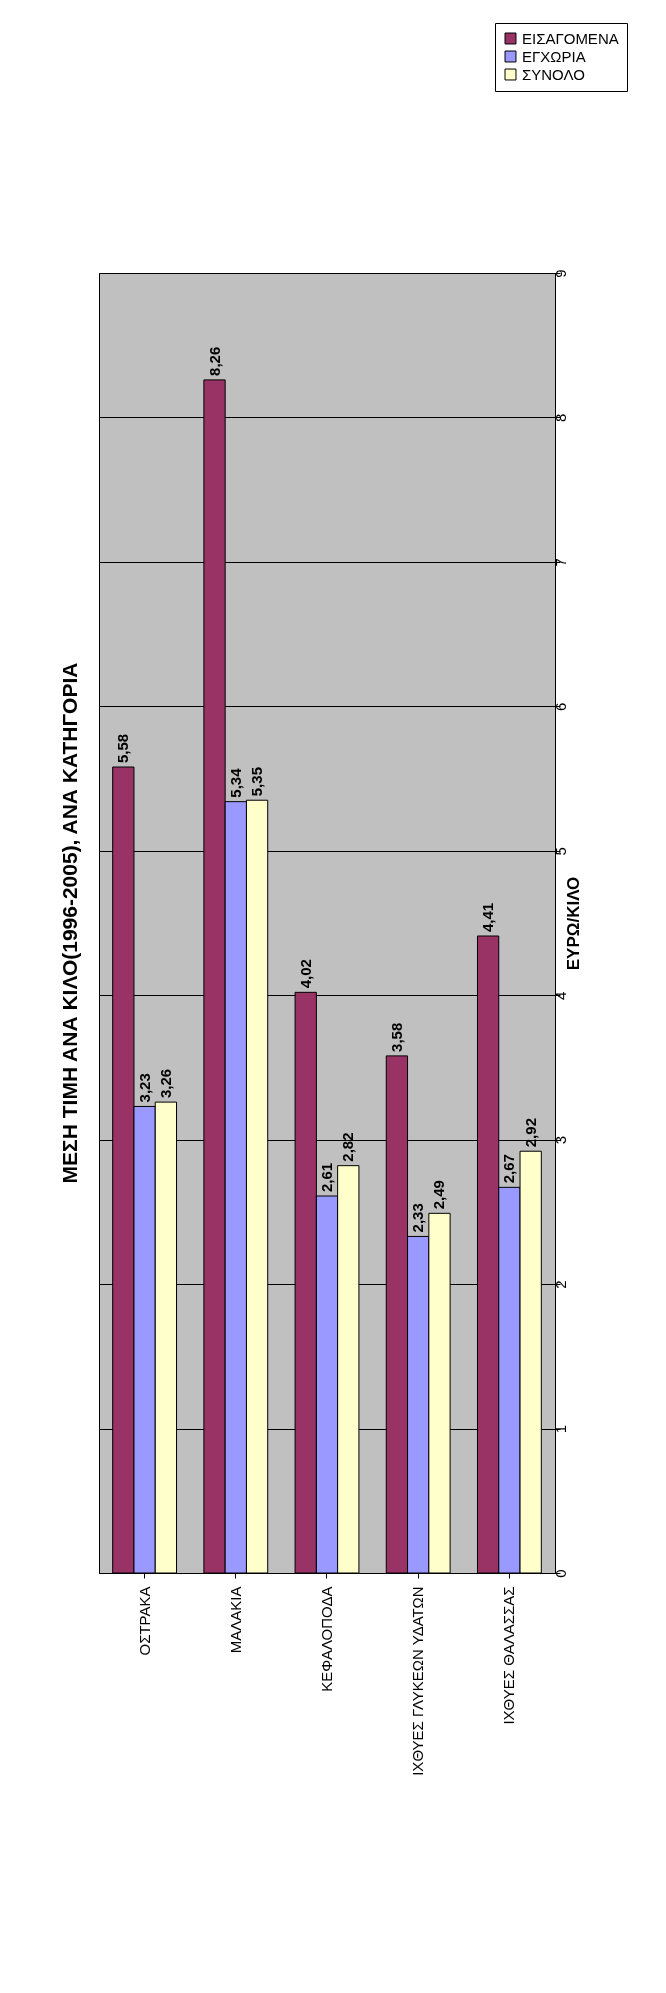 The image size is (666, 1993). Describe the element at coordinates (560, 418) in the screenshot. I see `y-tick-label: 8` at that location.